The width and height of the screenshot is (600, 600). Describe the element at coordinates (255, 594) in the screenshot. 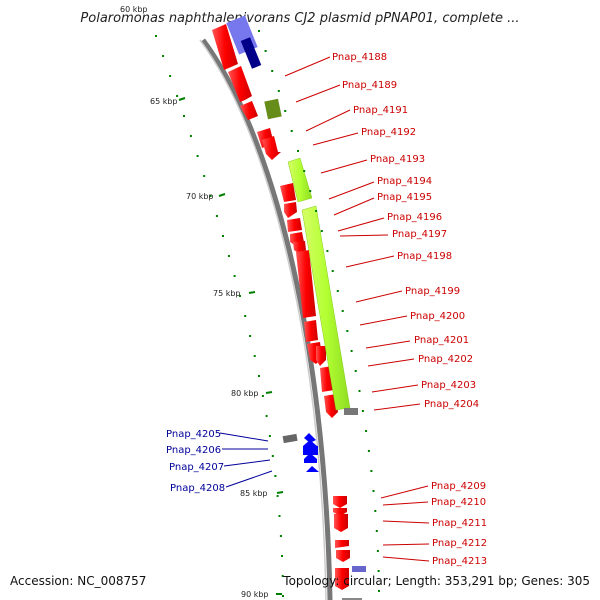

I see `kbp-label: 90 kbp` at that location.